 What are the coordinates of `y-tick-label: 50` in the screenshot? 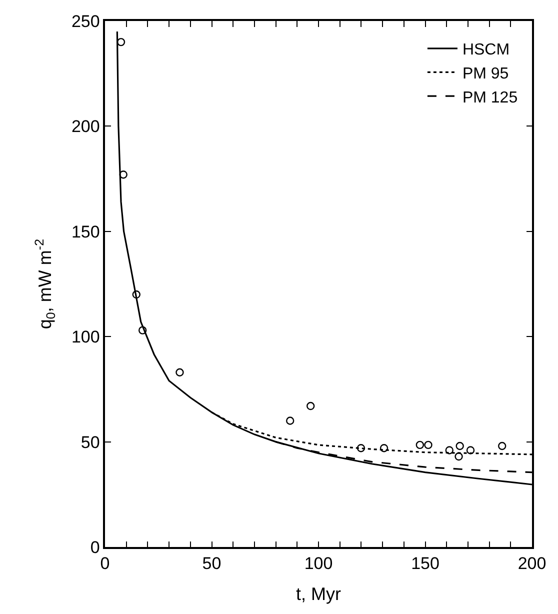 It's located at (90, 442).